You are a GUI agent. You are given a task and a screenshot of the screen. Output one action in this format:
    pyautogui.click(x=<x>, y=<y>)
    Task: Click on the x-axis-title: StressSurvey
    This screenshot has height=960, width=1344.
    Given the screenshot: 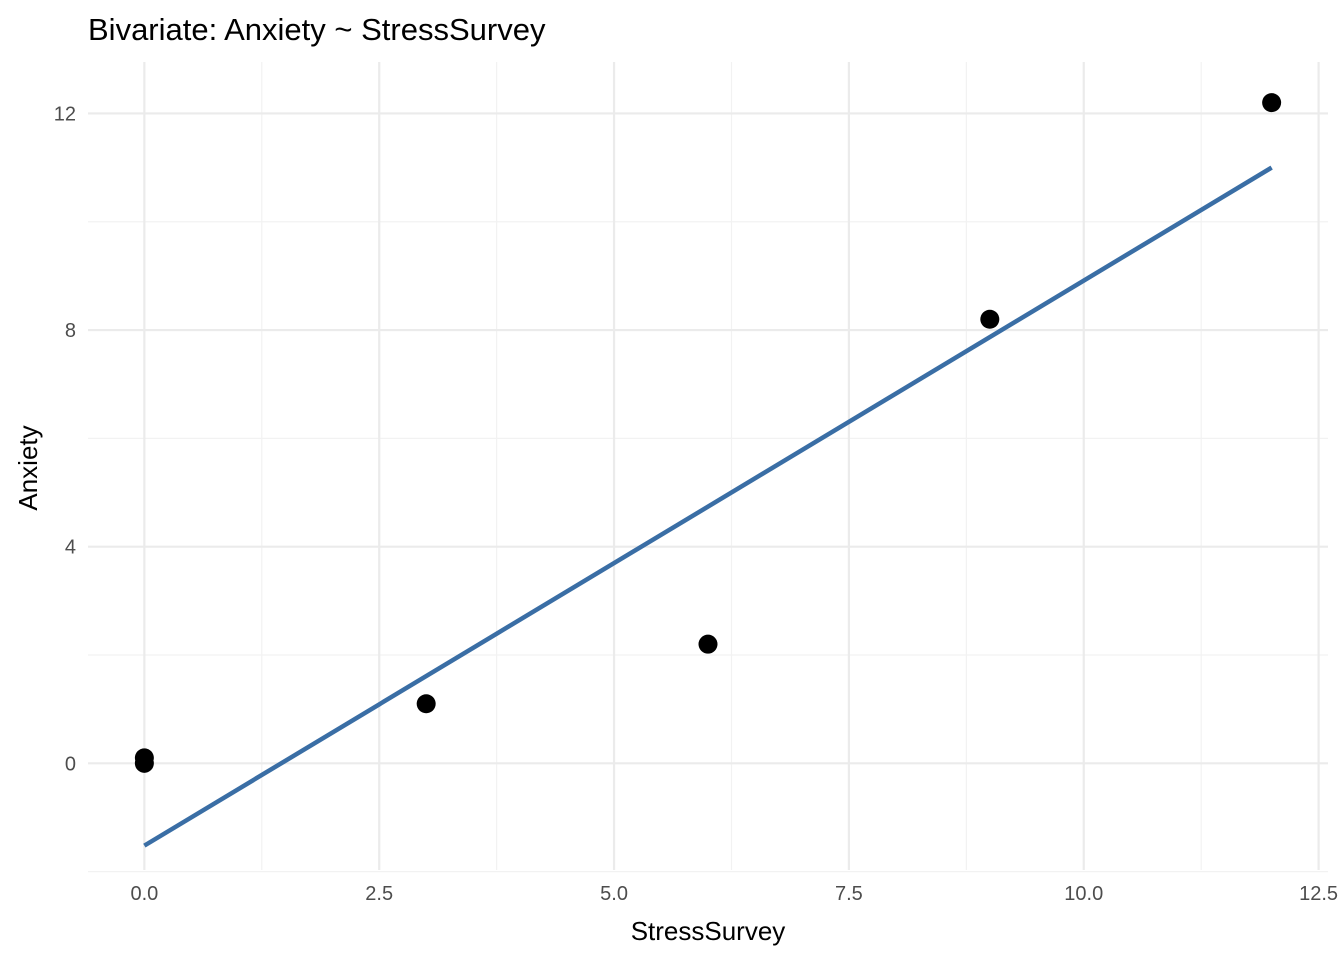 What is the action you would take?
    pyautogui.click(x=708, y=931)
    